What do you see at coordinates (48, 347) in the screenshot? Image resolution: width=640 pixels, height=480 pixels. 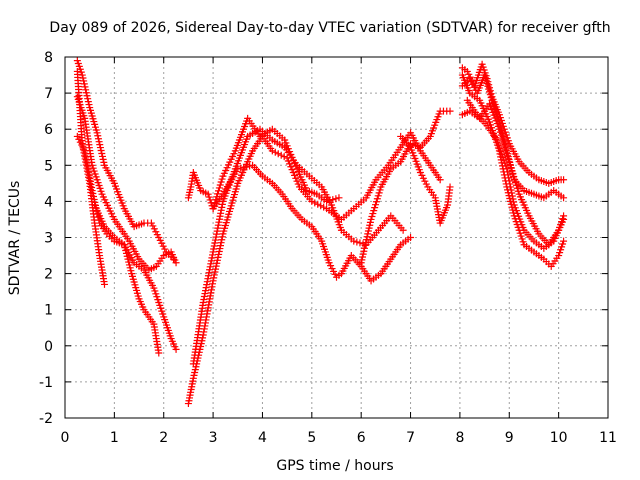 I see `y-tick-label: 0` at bounding box center [48, 347].